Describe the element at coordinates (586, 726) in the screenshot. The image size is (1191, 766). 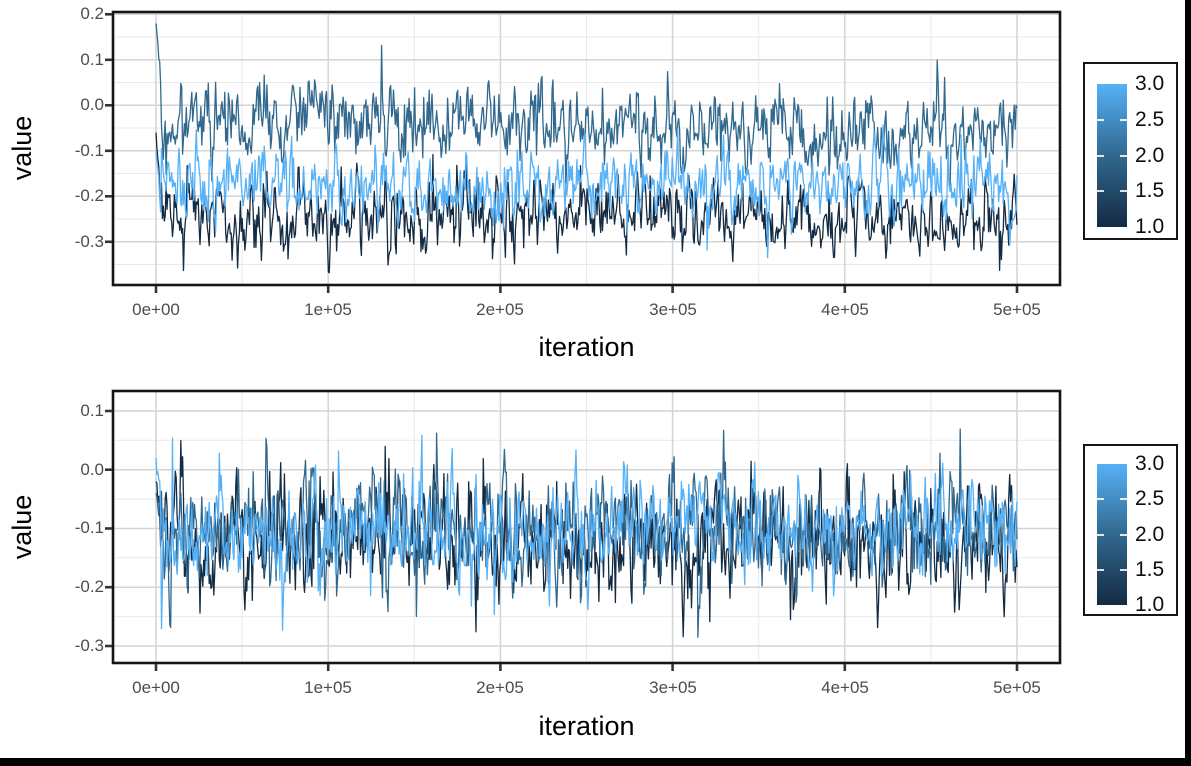
I see `x-axis-title-bottom: iteration` at that location.